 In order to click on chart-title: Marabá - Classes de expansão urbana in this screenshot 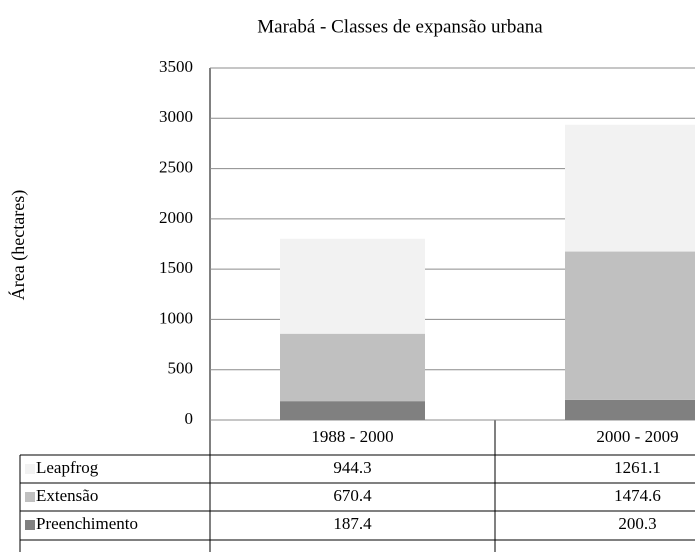, I will do `click(400, 26)`.